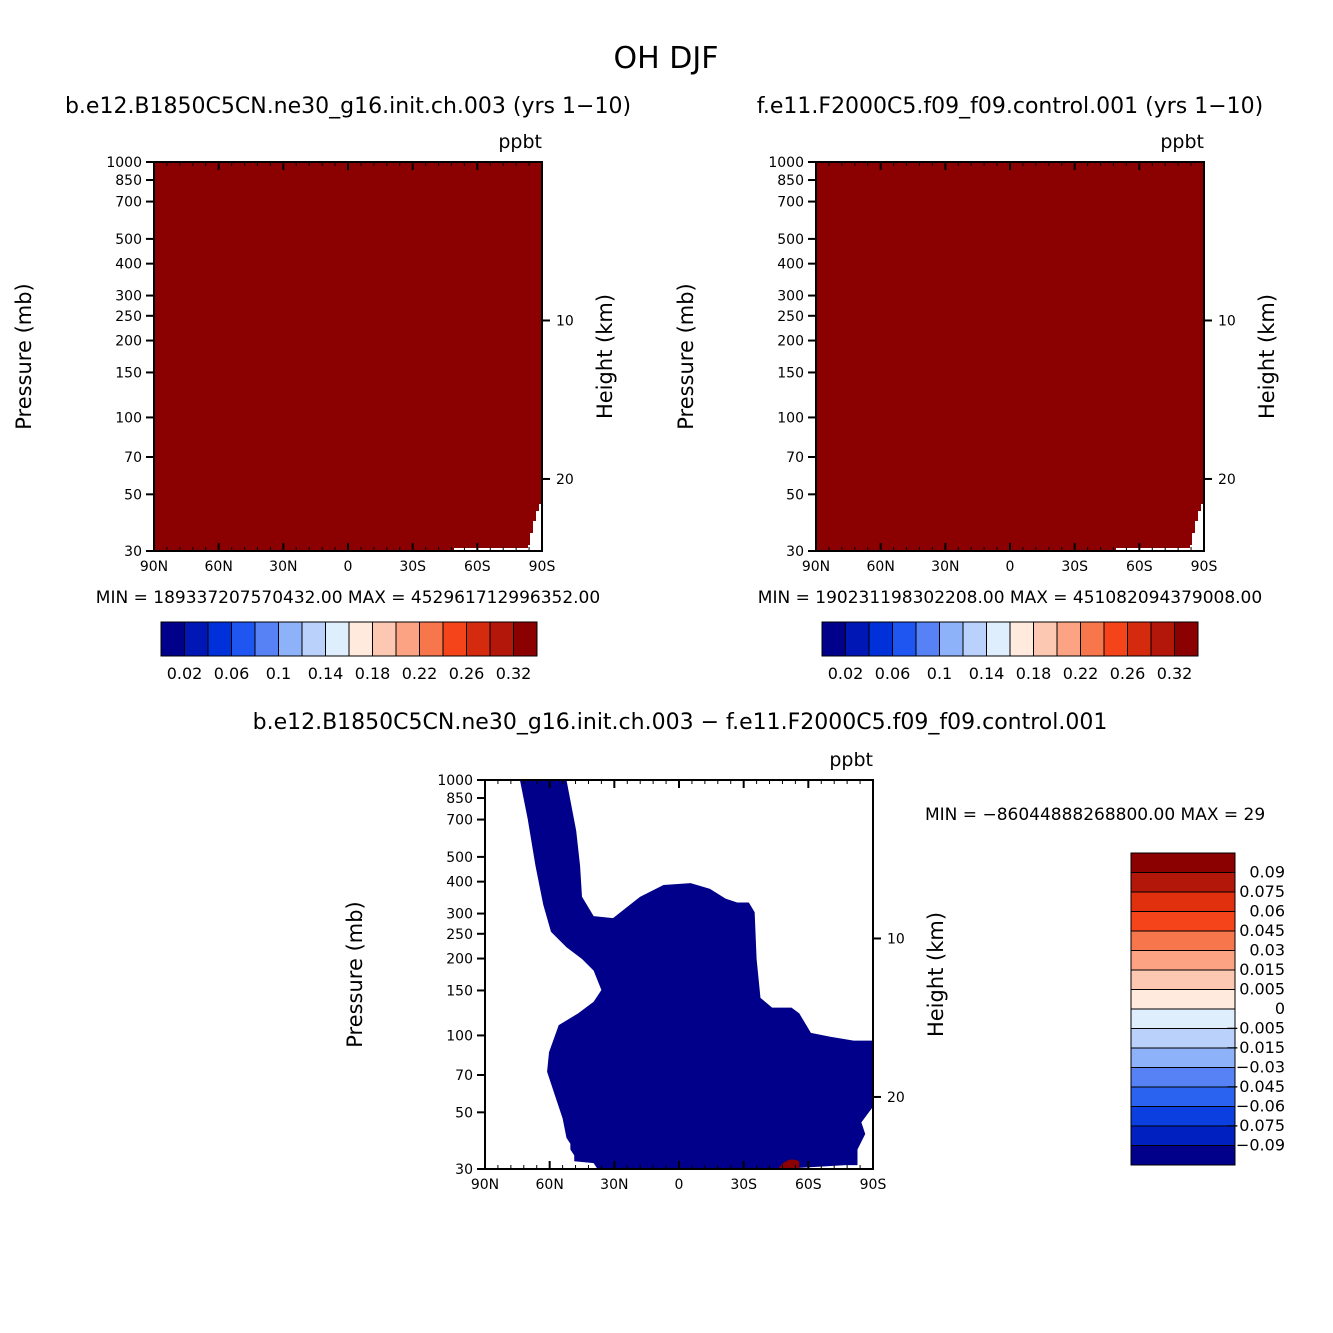  What do you see at coordinates (1081, 673) in the screenshot?
I see `colorbar-label: 0.22` at bounding box center [1081, 673].